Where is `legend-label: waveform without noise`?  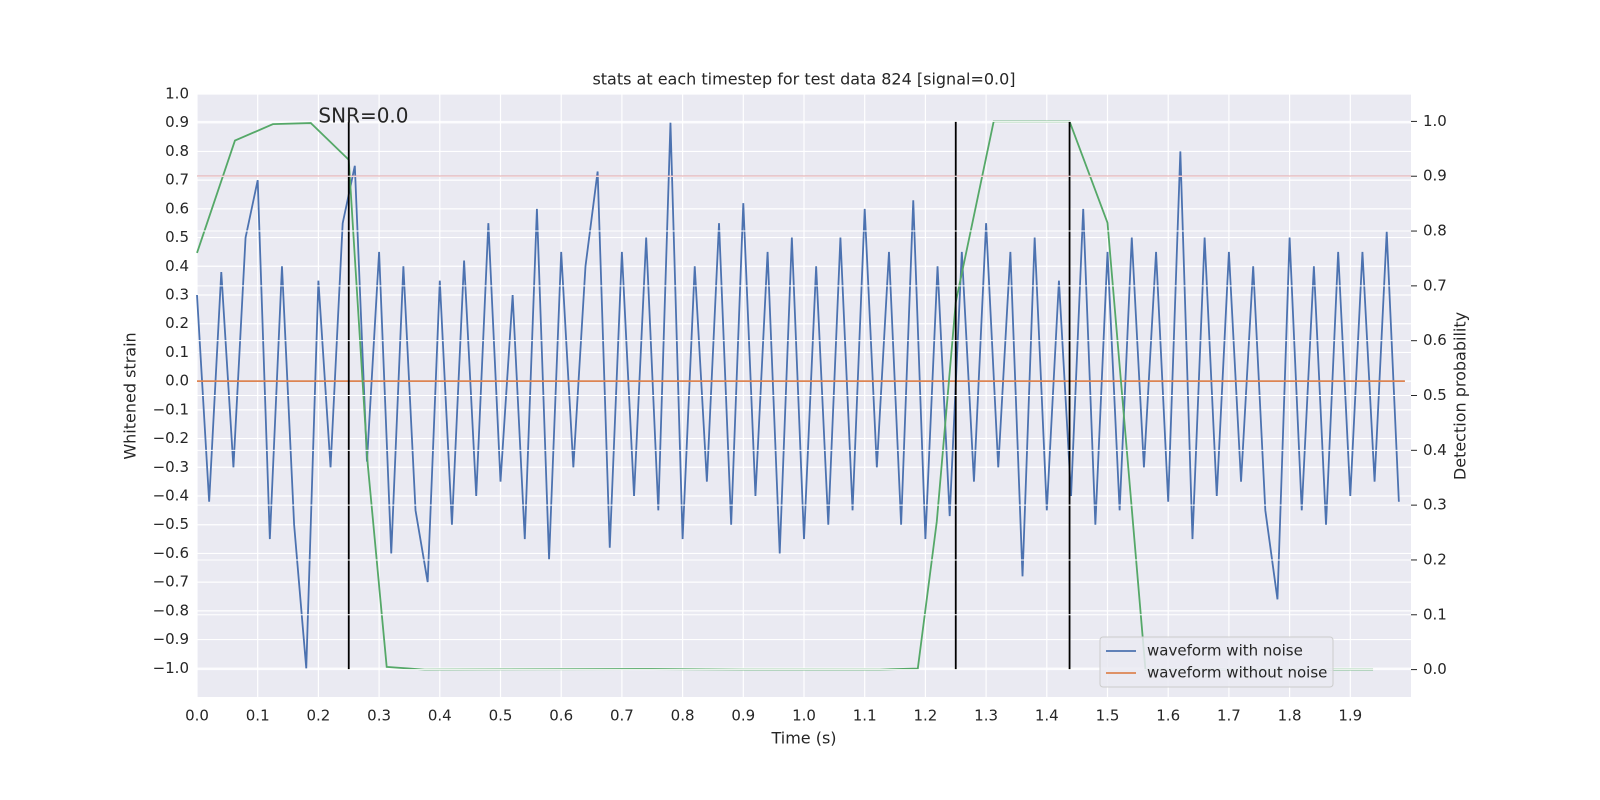
legend-label: waveform without noise is located at coordinates (1237, 673).